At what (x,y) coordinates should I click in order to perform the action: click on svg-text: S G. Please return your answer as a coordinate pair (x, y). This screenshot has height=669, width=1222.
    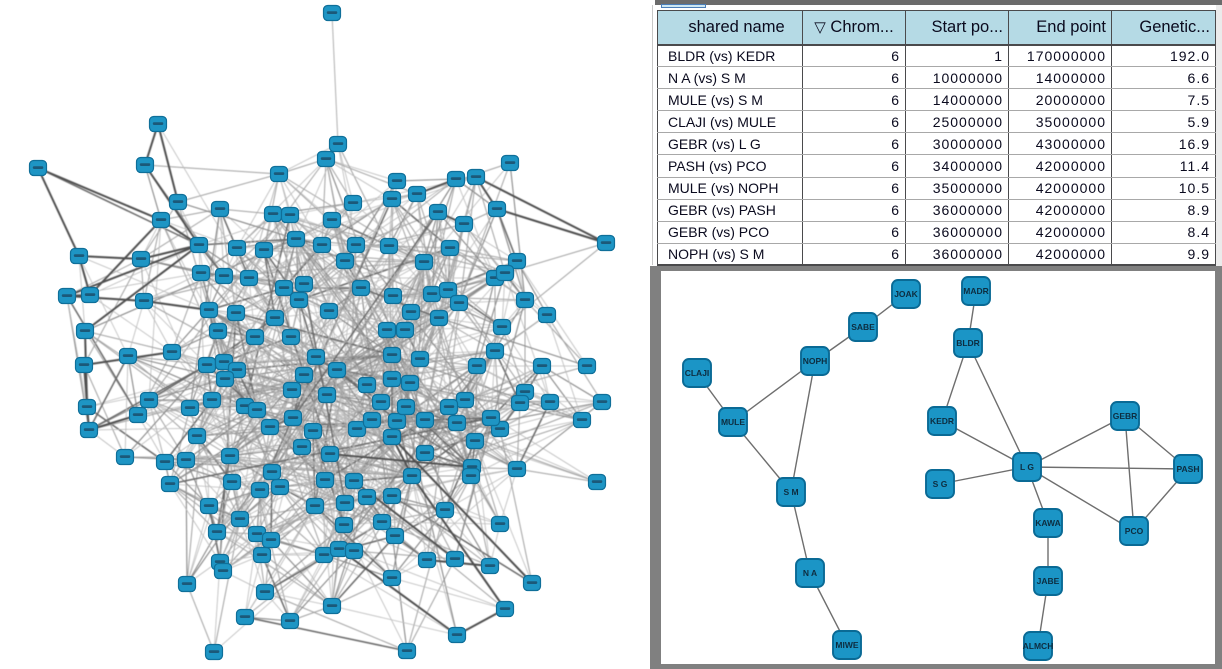
    Looking at the image, I should click on (940, 484).